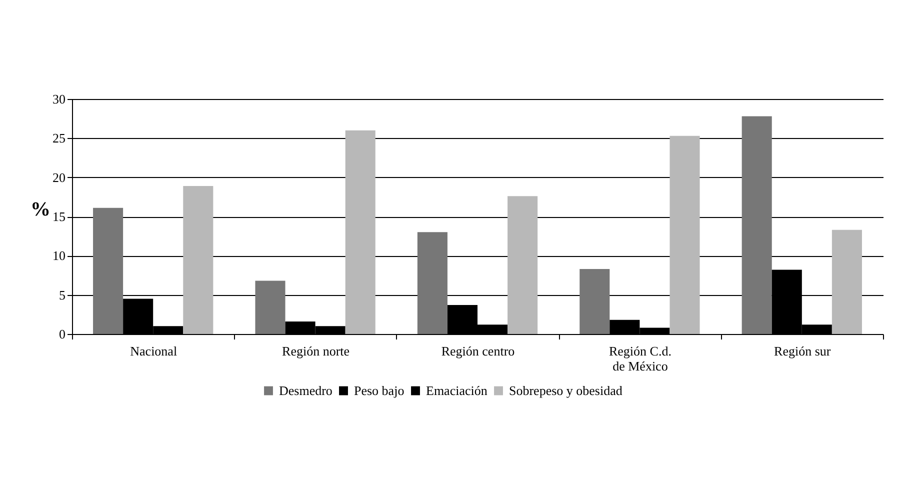 Image resolution: width=922 pixels, height=478 pixels. I want to click on legend-label: Peso bajo, so click(379, 390).